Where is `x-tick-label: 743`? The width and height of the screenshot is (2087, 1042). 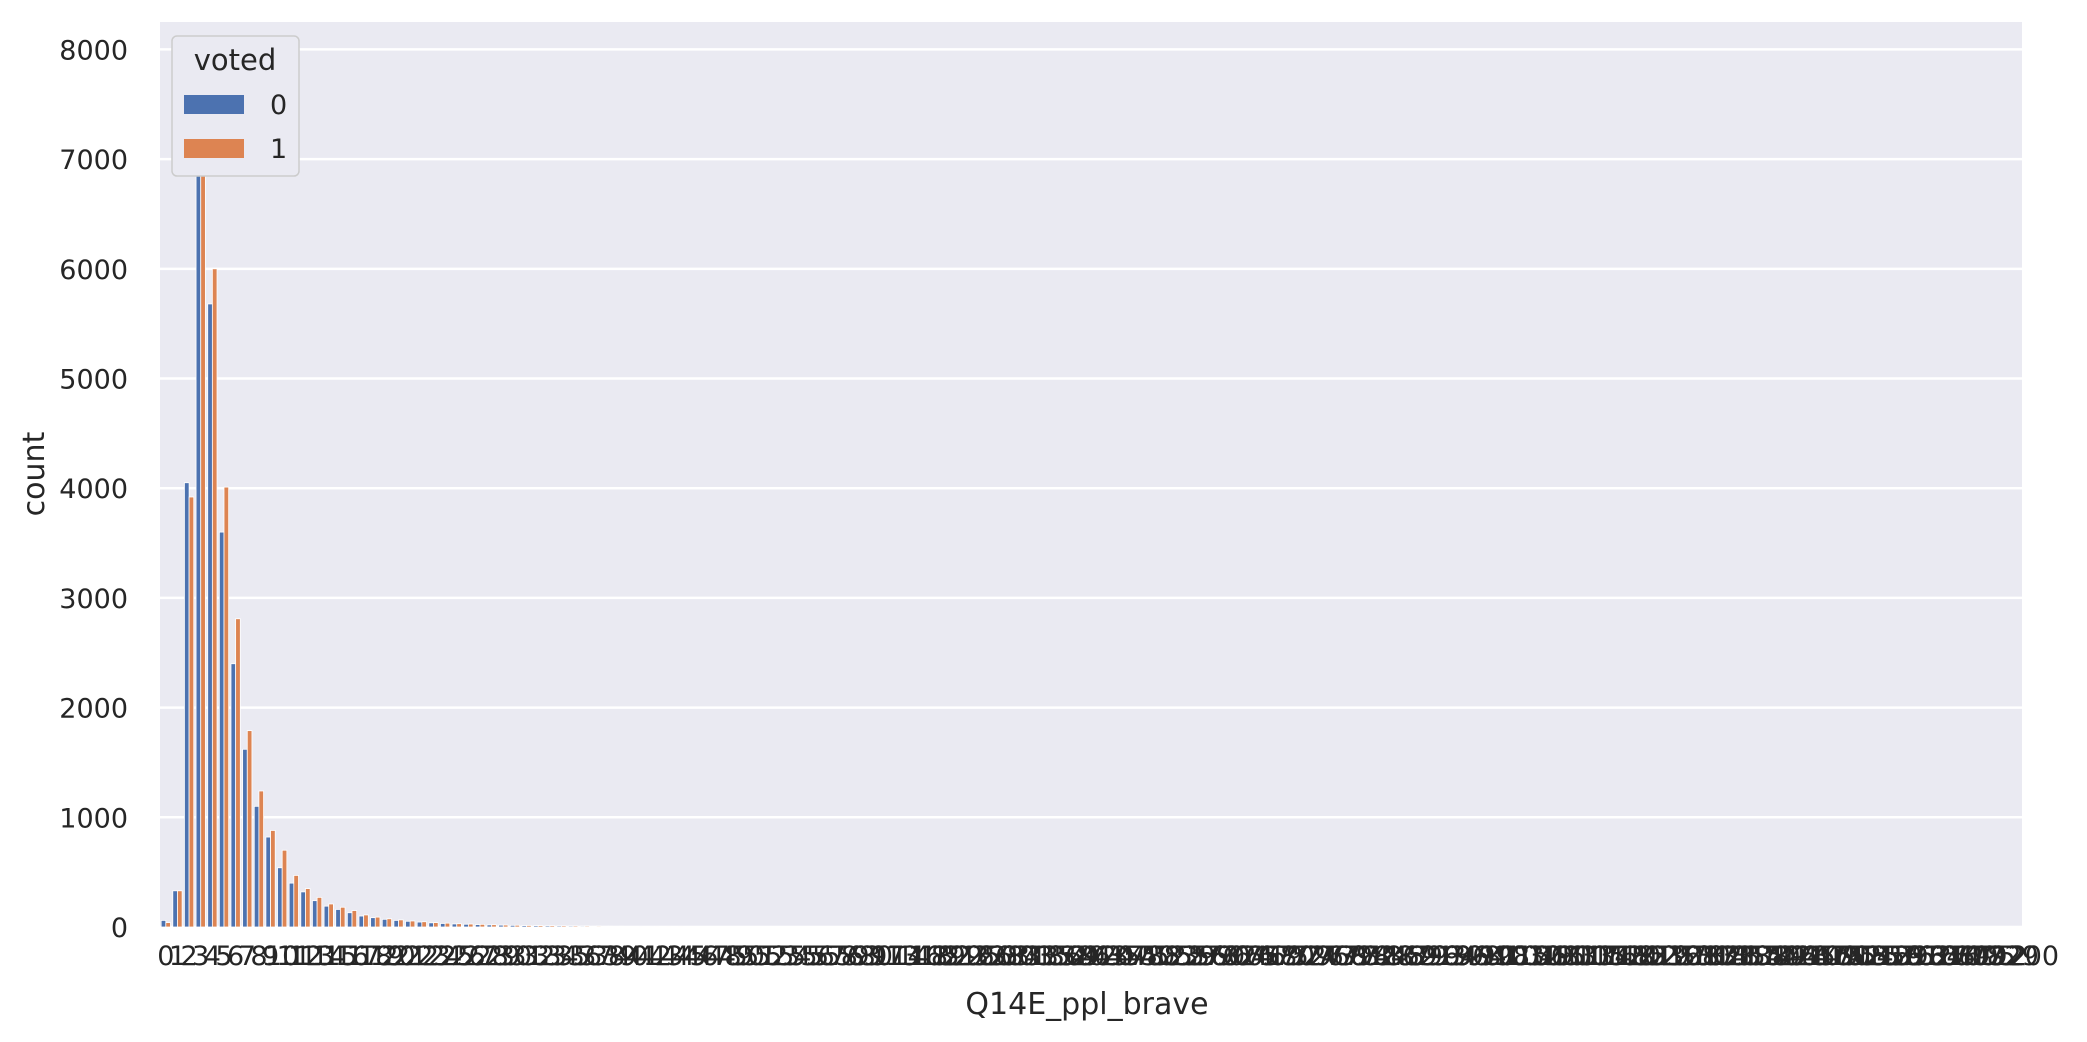 x-tick-label: 743 is located at coordinates (1330, 956).